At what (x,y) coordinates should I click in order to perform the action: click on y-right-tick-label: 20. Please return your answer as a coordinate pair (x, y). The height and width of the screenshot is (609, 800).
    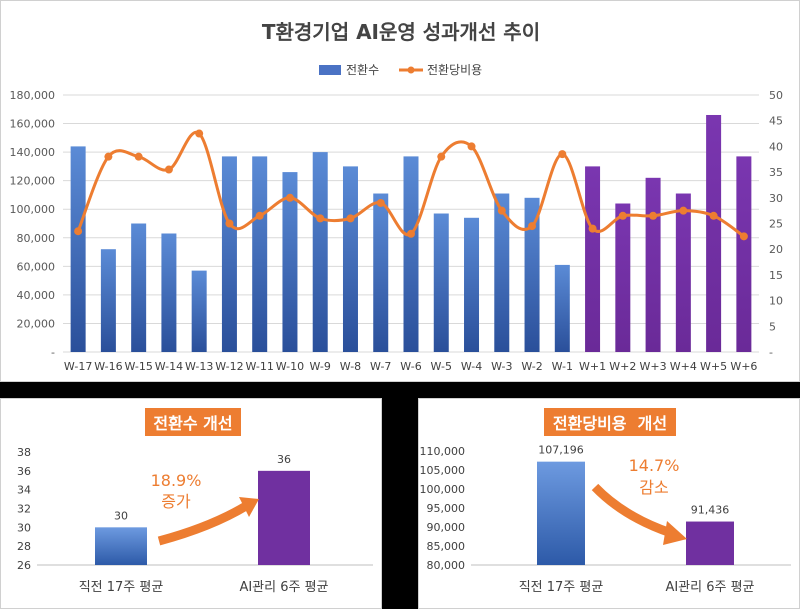
    Looking at the image, I should click on (776, 249).